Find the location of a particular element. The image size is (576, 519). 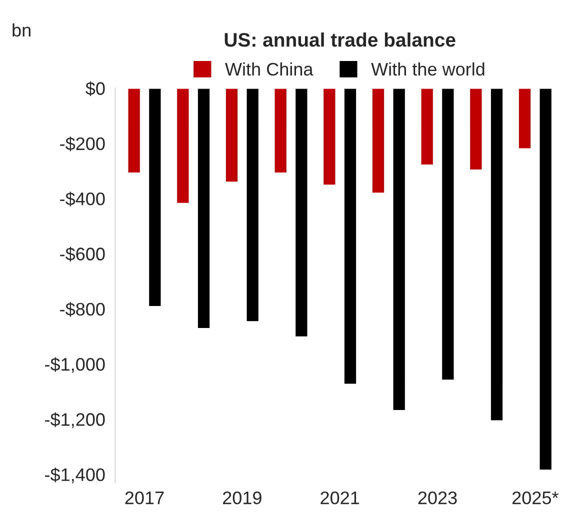

x-tick-label: 2017 is located at coordinates (144, 497).